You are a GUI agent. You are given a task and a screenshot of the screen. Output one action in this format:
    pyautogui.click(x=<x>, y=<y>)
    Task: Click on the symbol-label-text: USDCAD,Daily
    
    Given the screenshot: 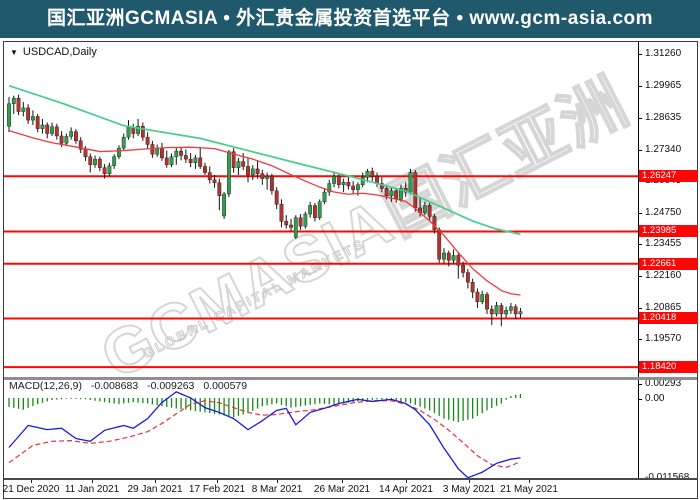 What is the action you would take?
    pyautogui.click(x=59, y=52)
    